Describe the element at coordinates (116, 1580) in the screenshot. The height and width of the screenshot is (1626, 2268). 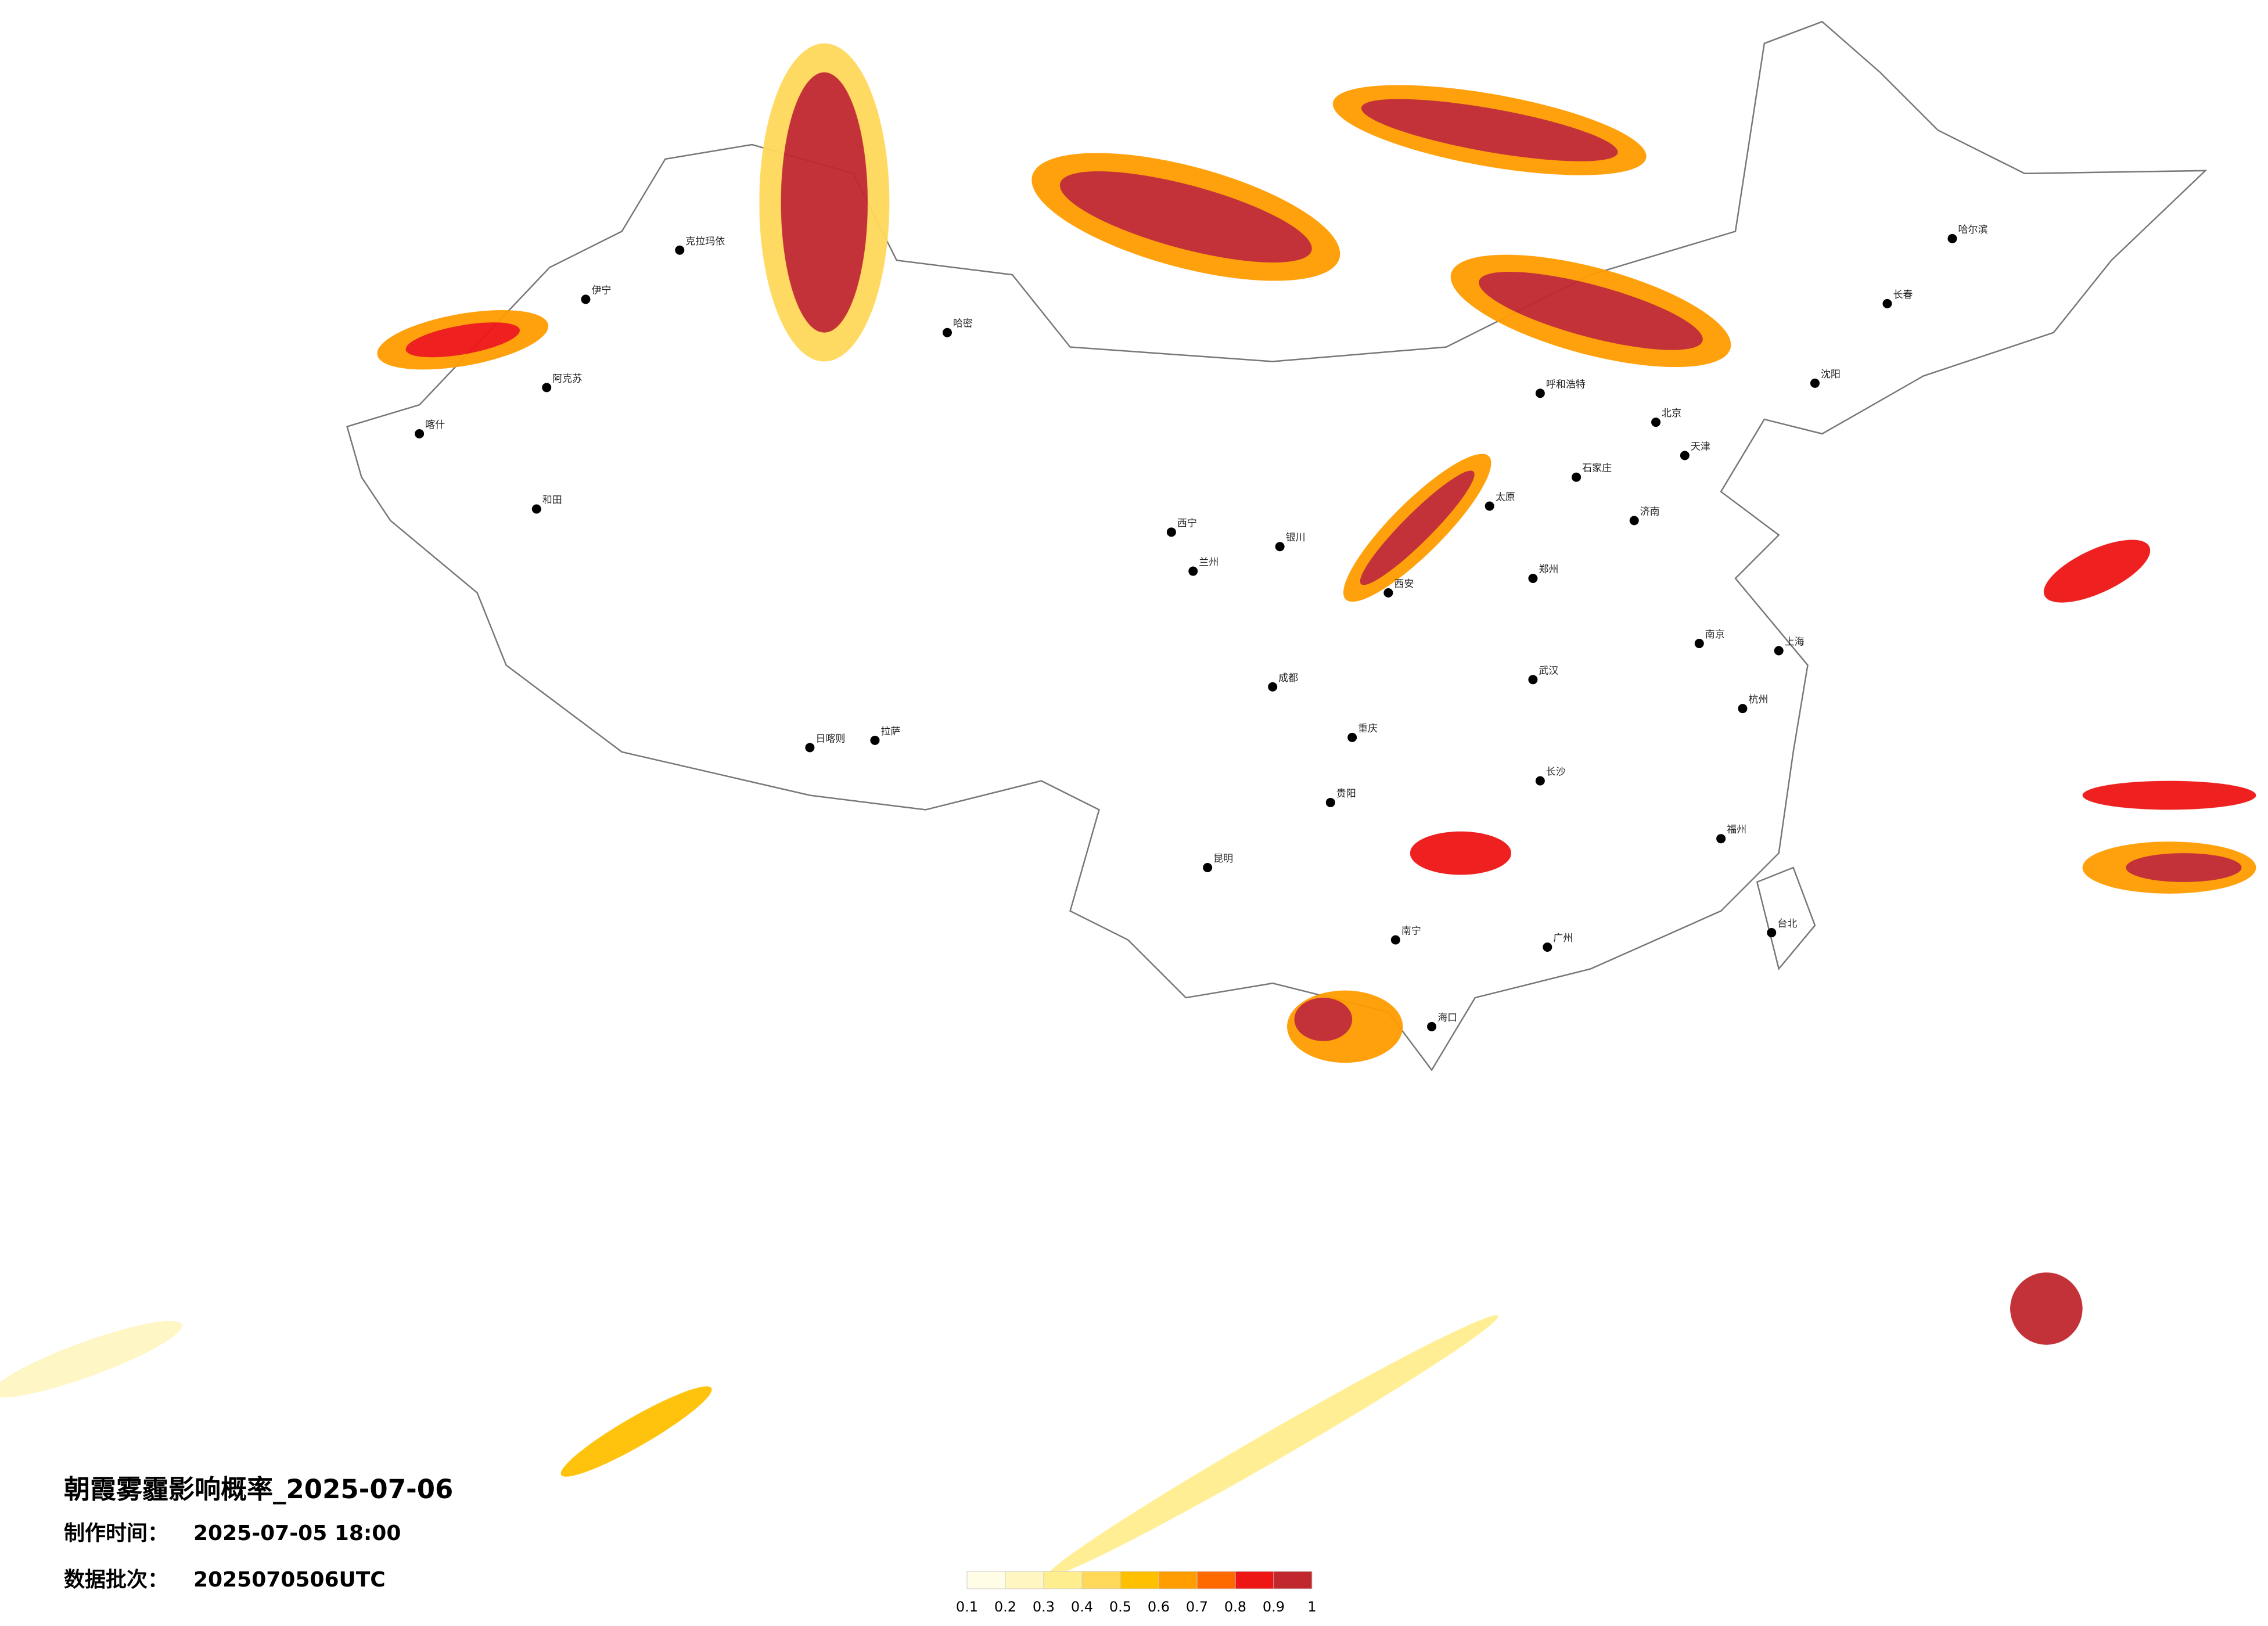
I see `batch-label: 数据批次：` at that location.